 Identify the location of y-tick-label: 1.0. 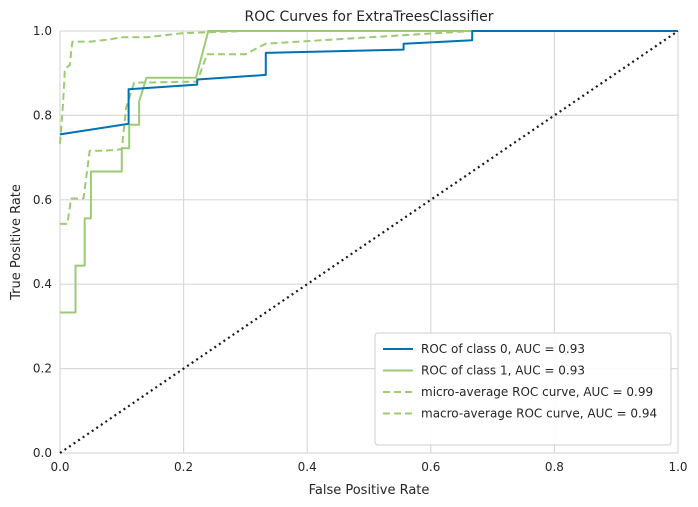
(42, 31).